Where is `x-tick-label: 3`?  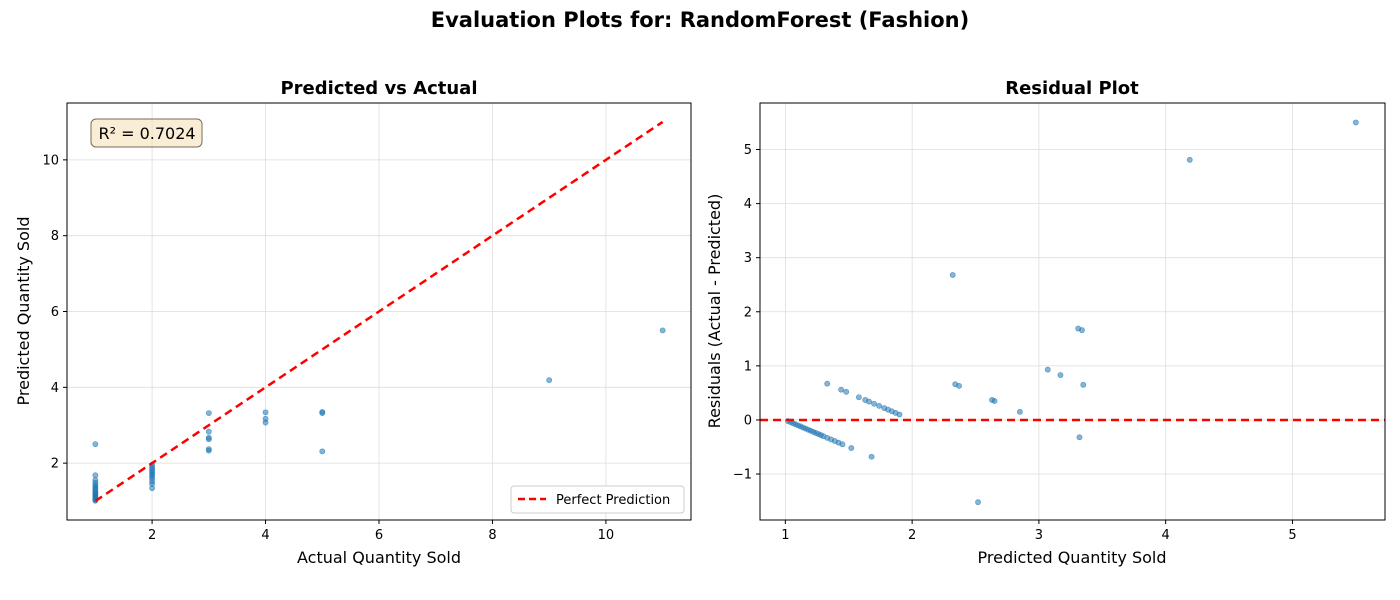
x-tick-label: 3 is located at coordinates (1039, 535).